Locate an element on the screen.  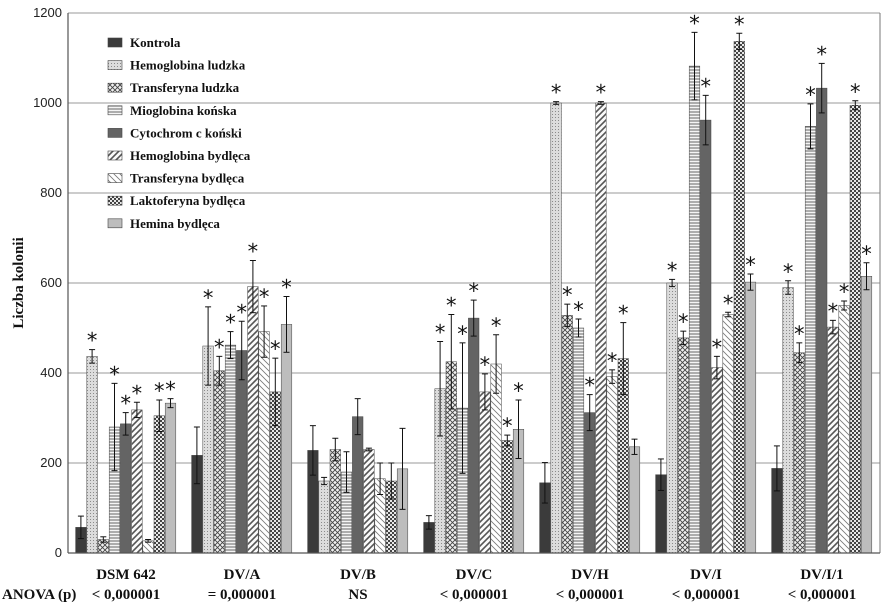
y-tick-labels: 0 200 400 600 800 1000 1200 is located at coordinates (47, 282).